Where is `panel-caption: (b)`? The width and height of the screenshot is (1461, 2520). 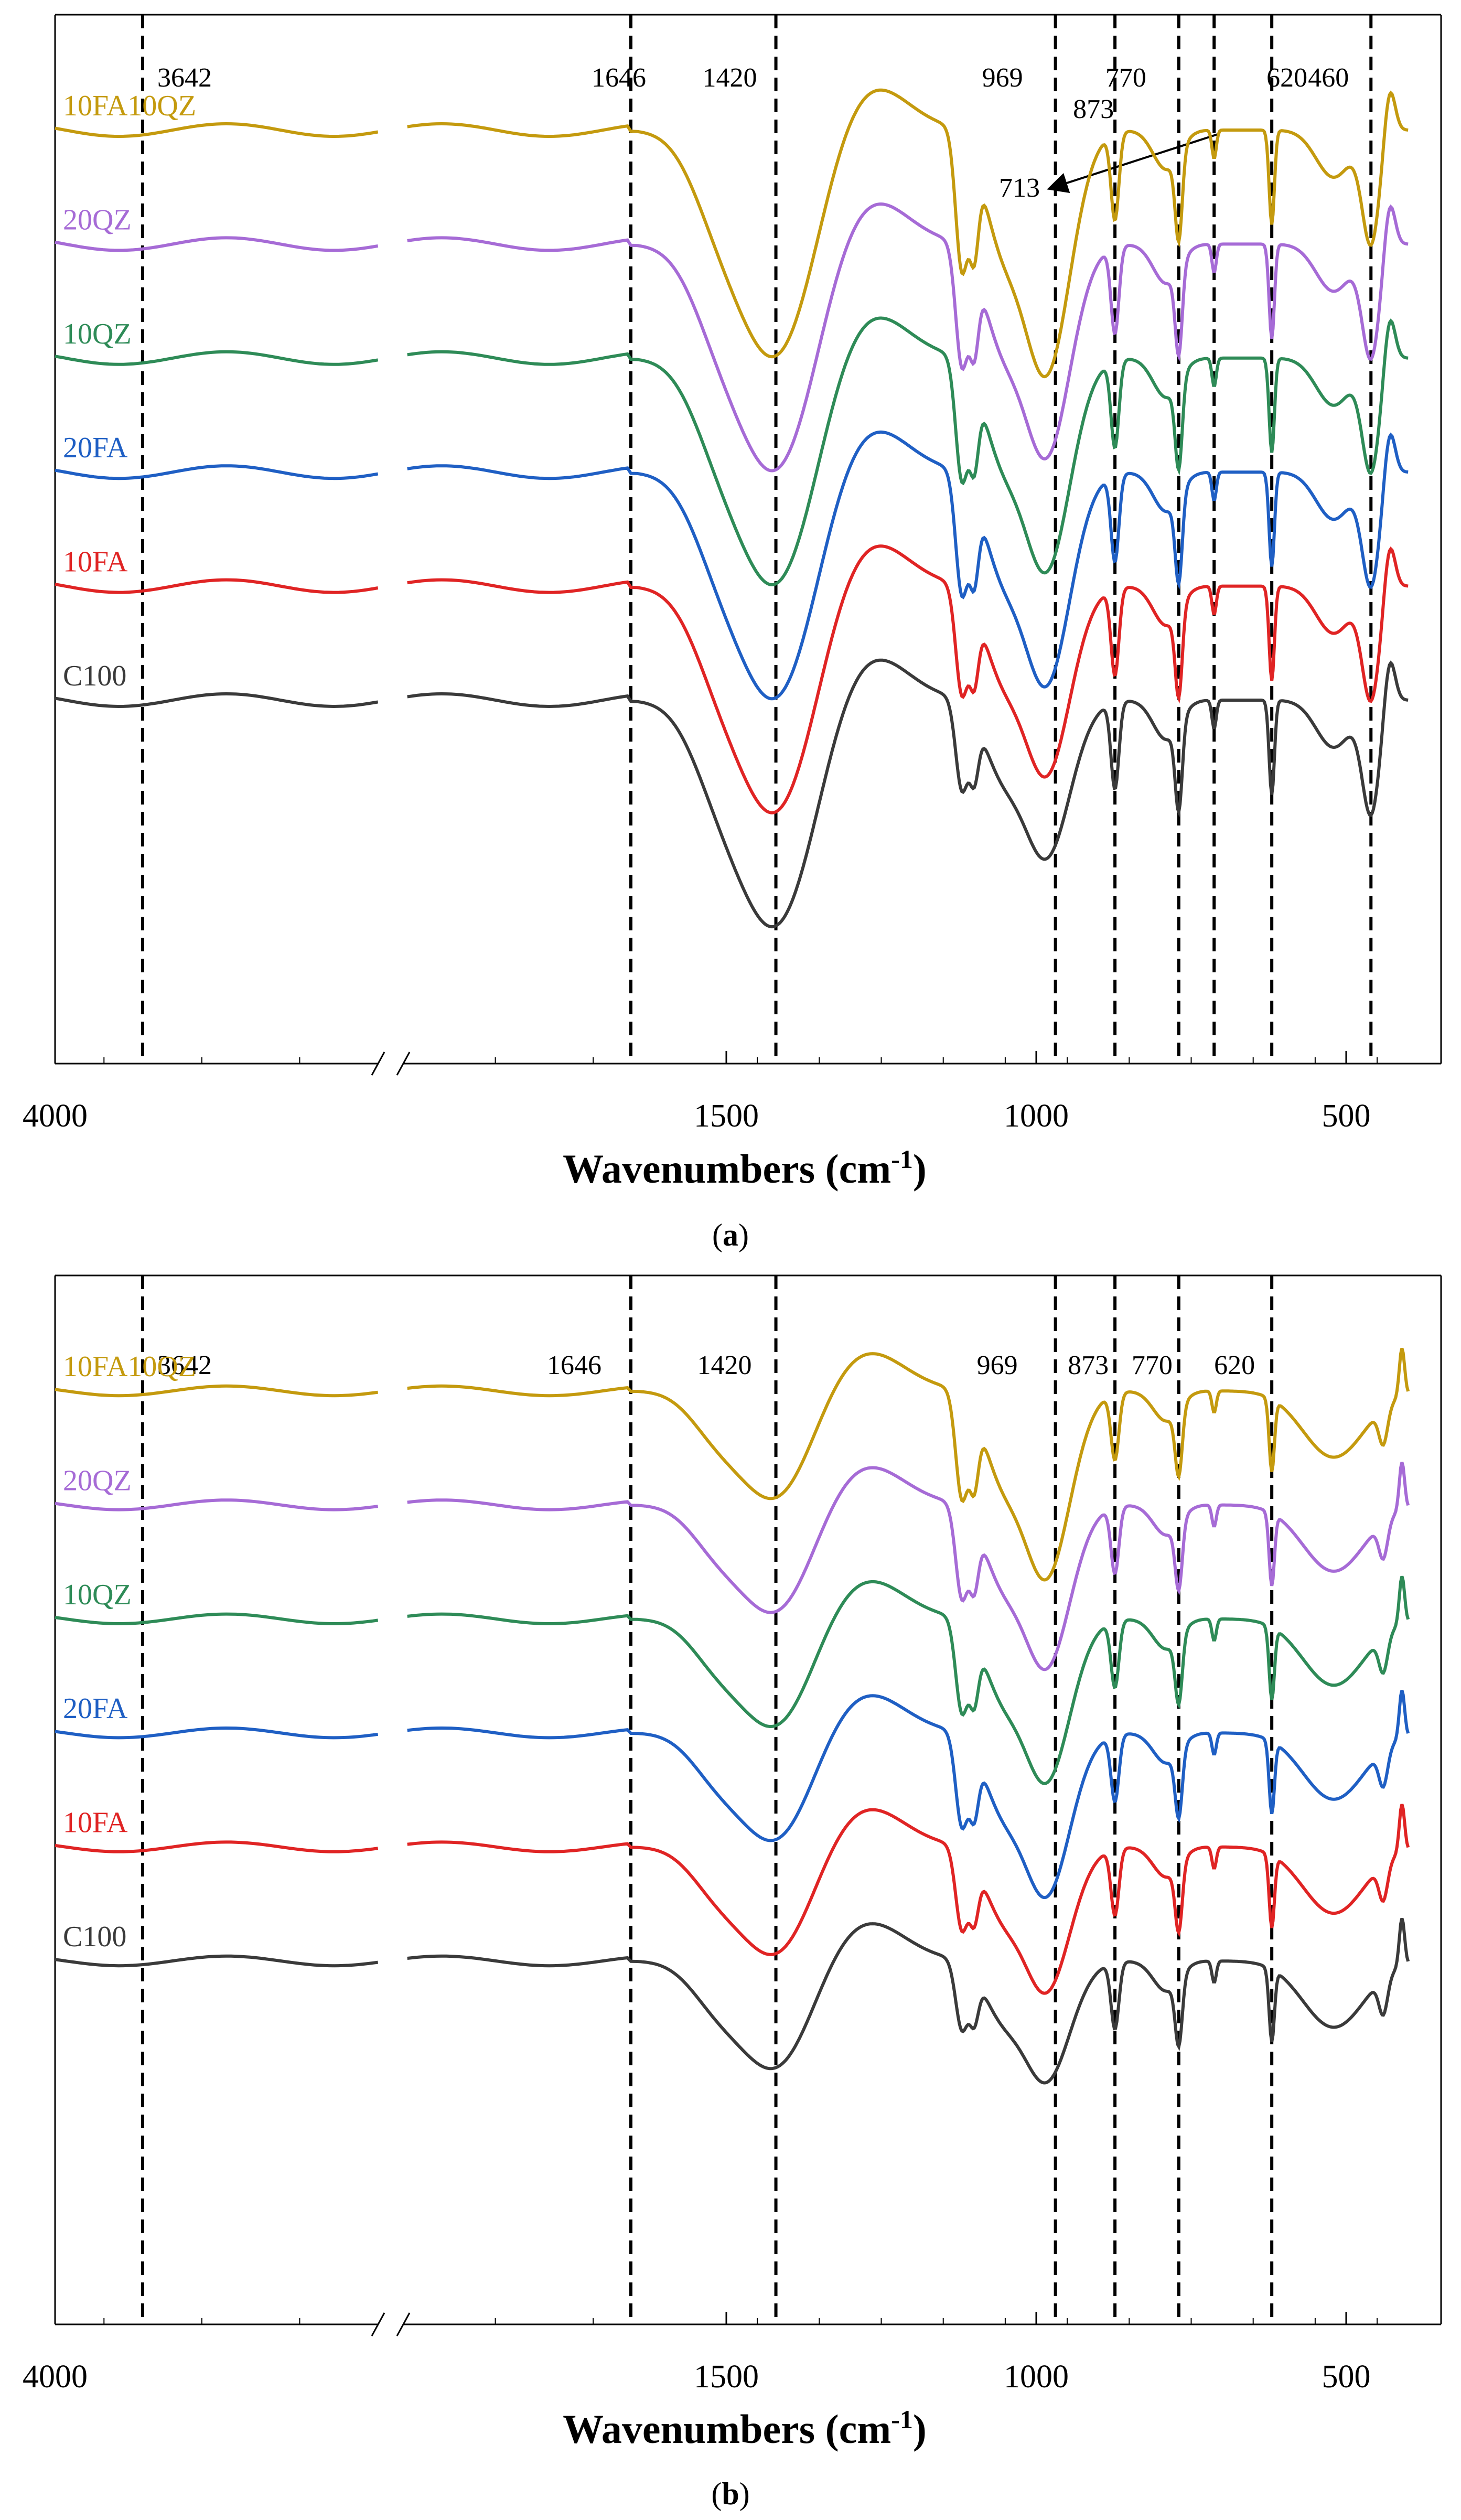
panel-caption: (b) is located at coordinates (730, 2494).